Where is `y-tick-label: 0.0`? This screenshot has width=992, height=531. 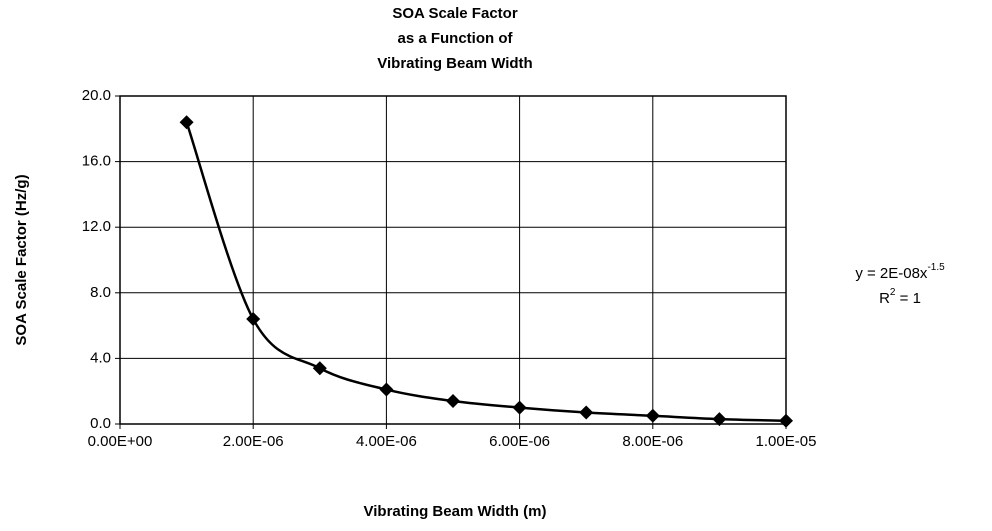 y-tick-label: 0.0 is located at coordinates (100, 423).